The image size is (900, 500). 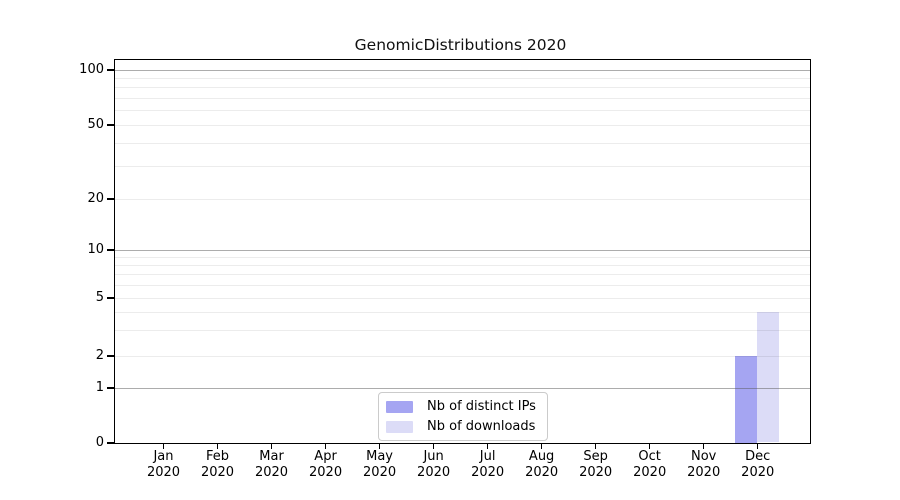 I want to click on month-label: Apr, so click(x=325, y=456).